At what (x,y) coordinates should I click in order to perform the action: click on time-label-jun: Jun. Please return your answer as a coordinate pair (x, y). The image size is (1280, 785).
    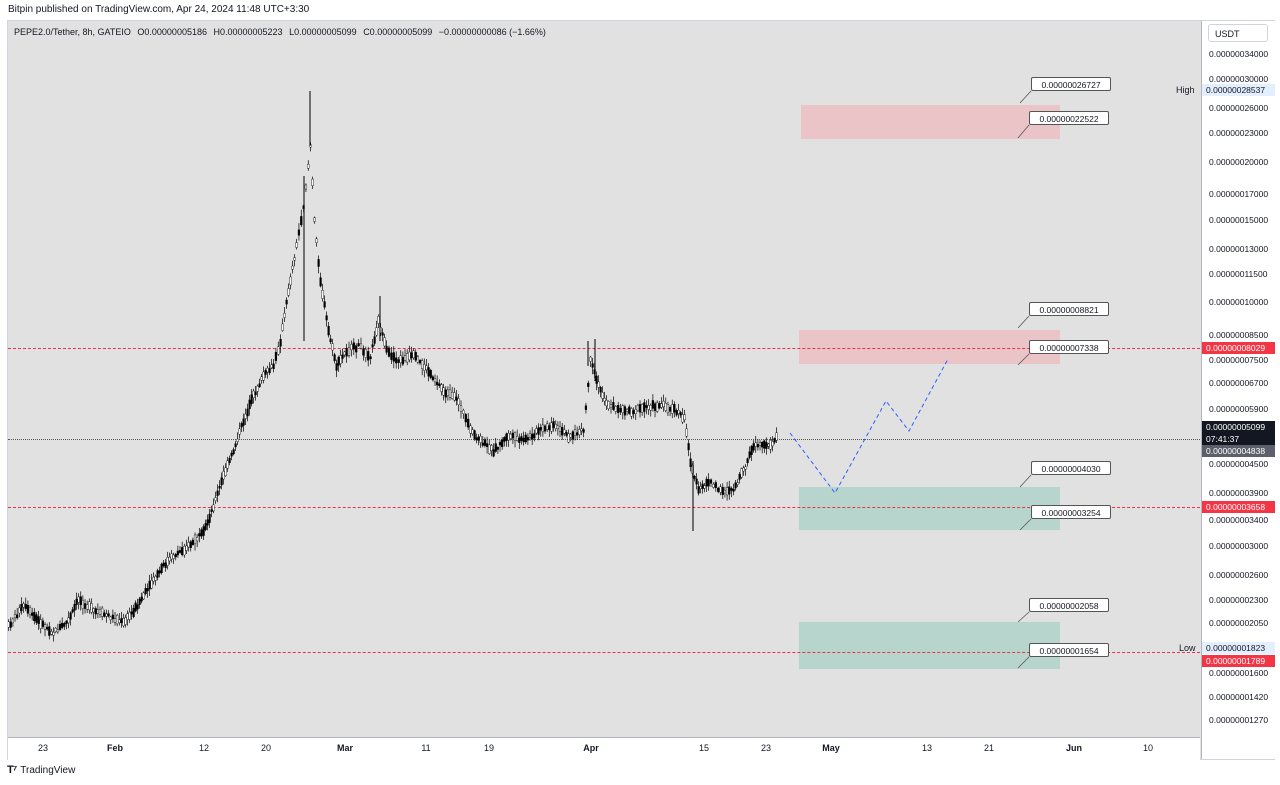
    Looking at the image, I should click on (1074, 748).